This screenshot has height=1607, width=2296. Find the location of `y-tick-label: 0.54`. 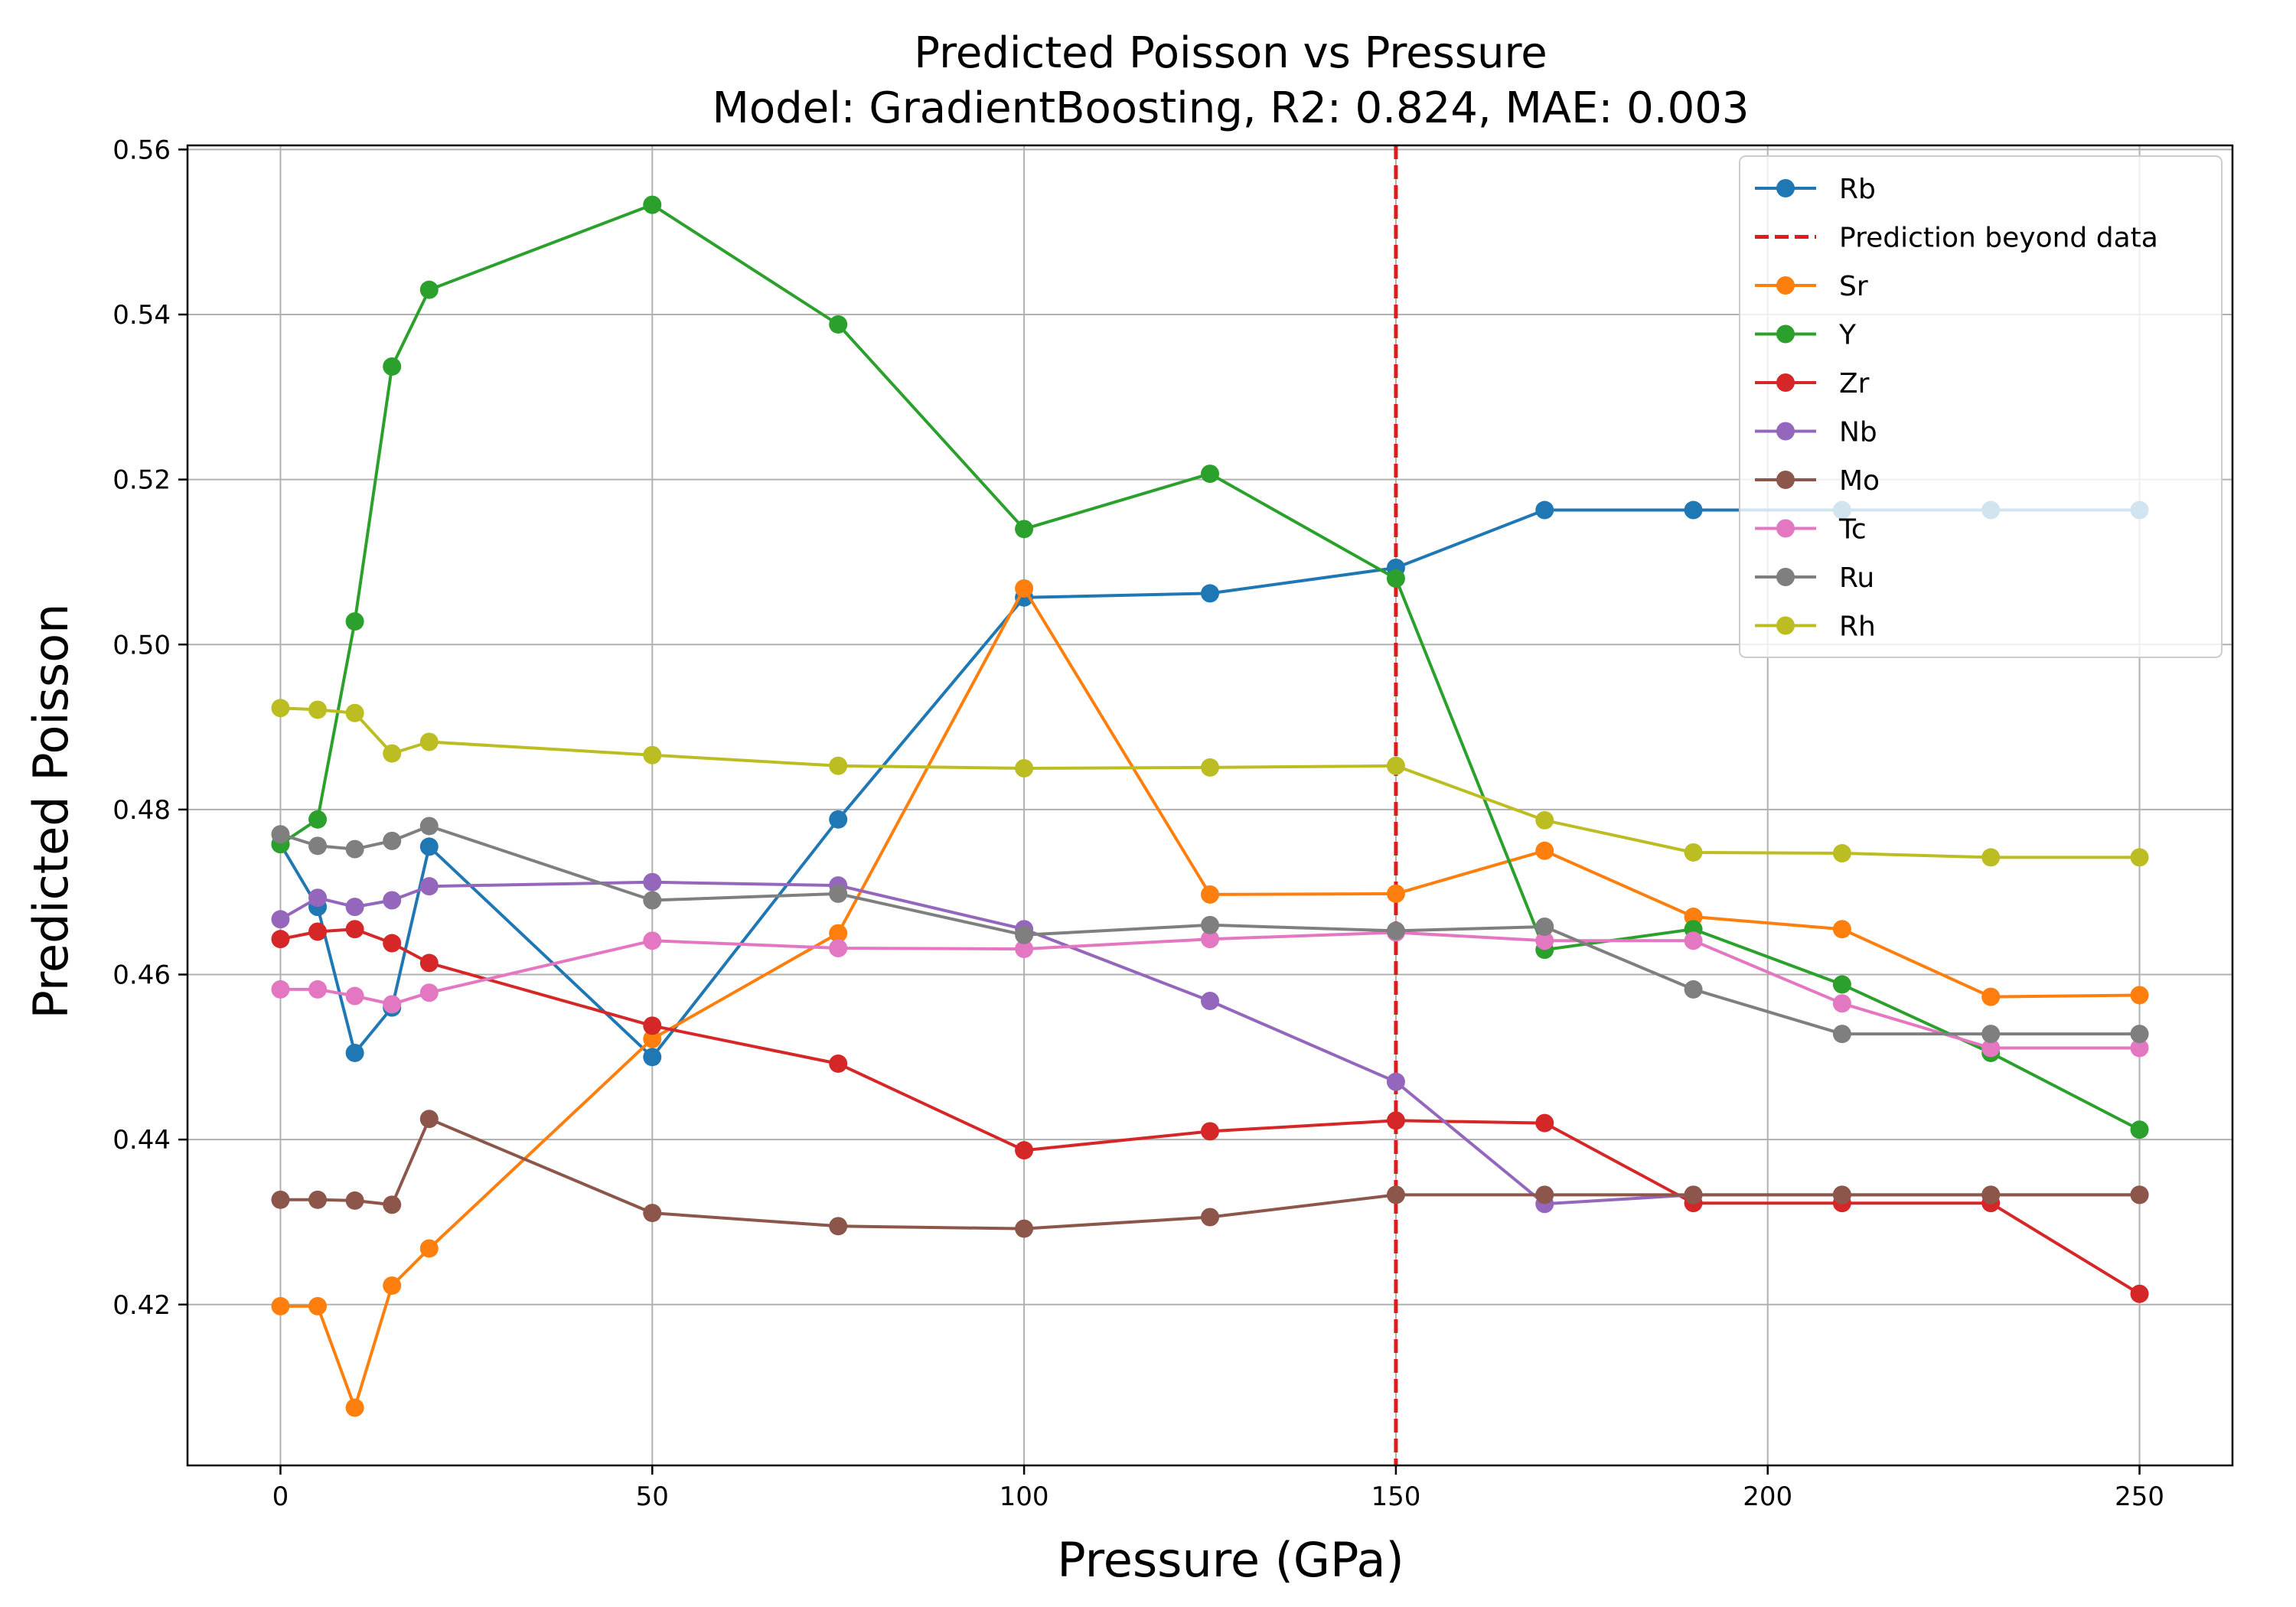

y-tick-label: 0.54 is located at coordinates (142, 315).